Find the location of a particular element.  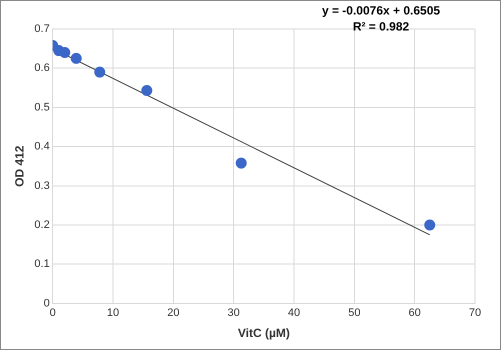

y-axis-title: OD 412 is located at coordinates (19, 166).